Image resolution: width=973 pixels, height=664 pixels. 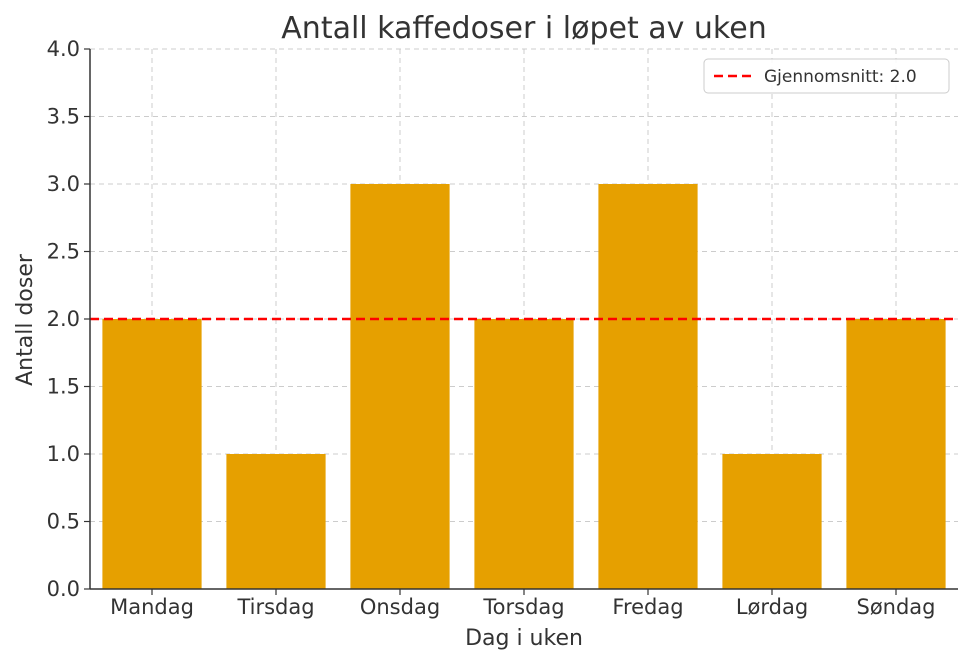 I want to click on x-tick-label: Torsdag, so click(x=523, y=607).